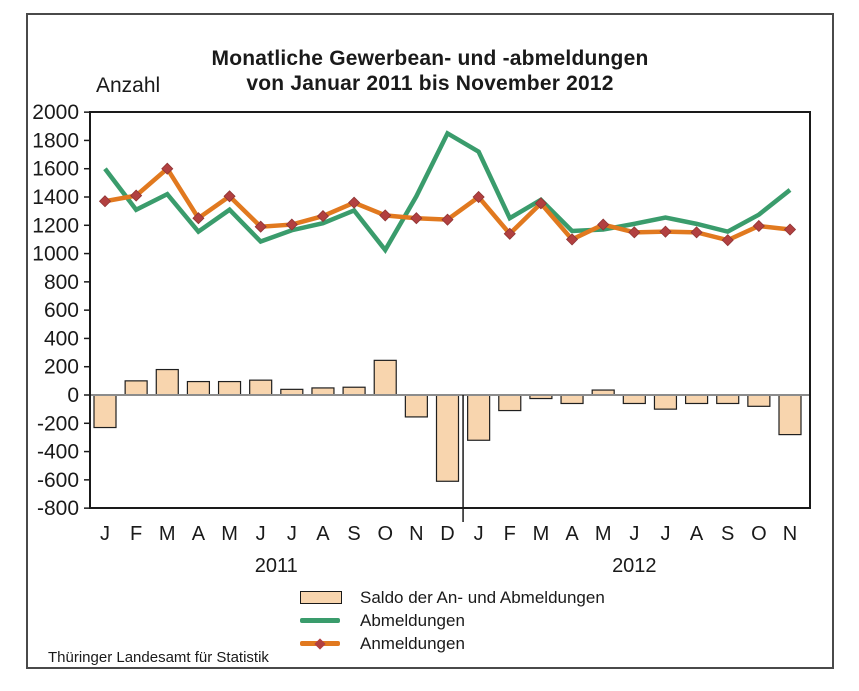 Image resolution: width=859 pixels, height=691 pixels. Describe the element at coordinates (58, 508) in the screenshot. I see `y-tick-label: -800` at that location.